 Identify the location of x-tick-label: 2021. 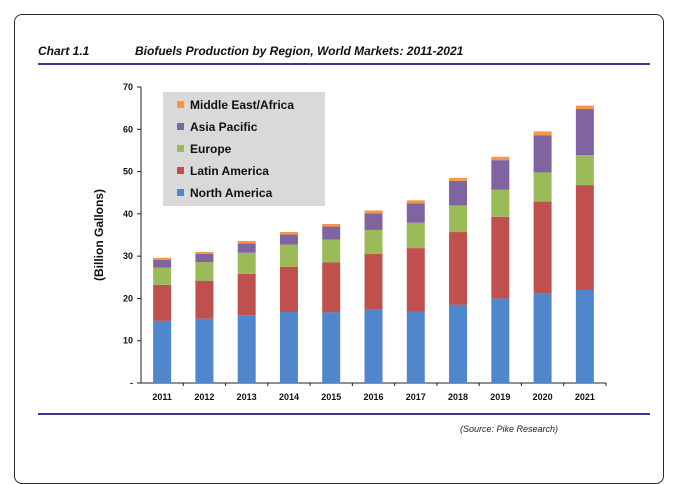
(585, 397).